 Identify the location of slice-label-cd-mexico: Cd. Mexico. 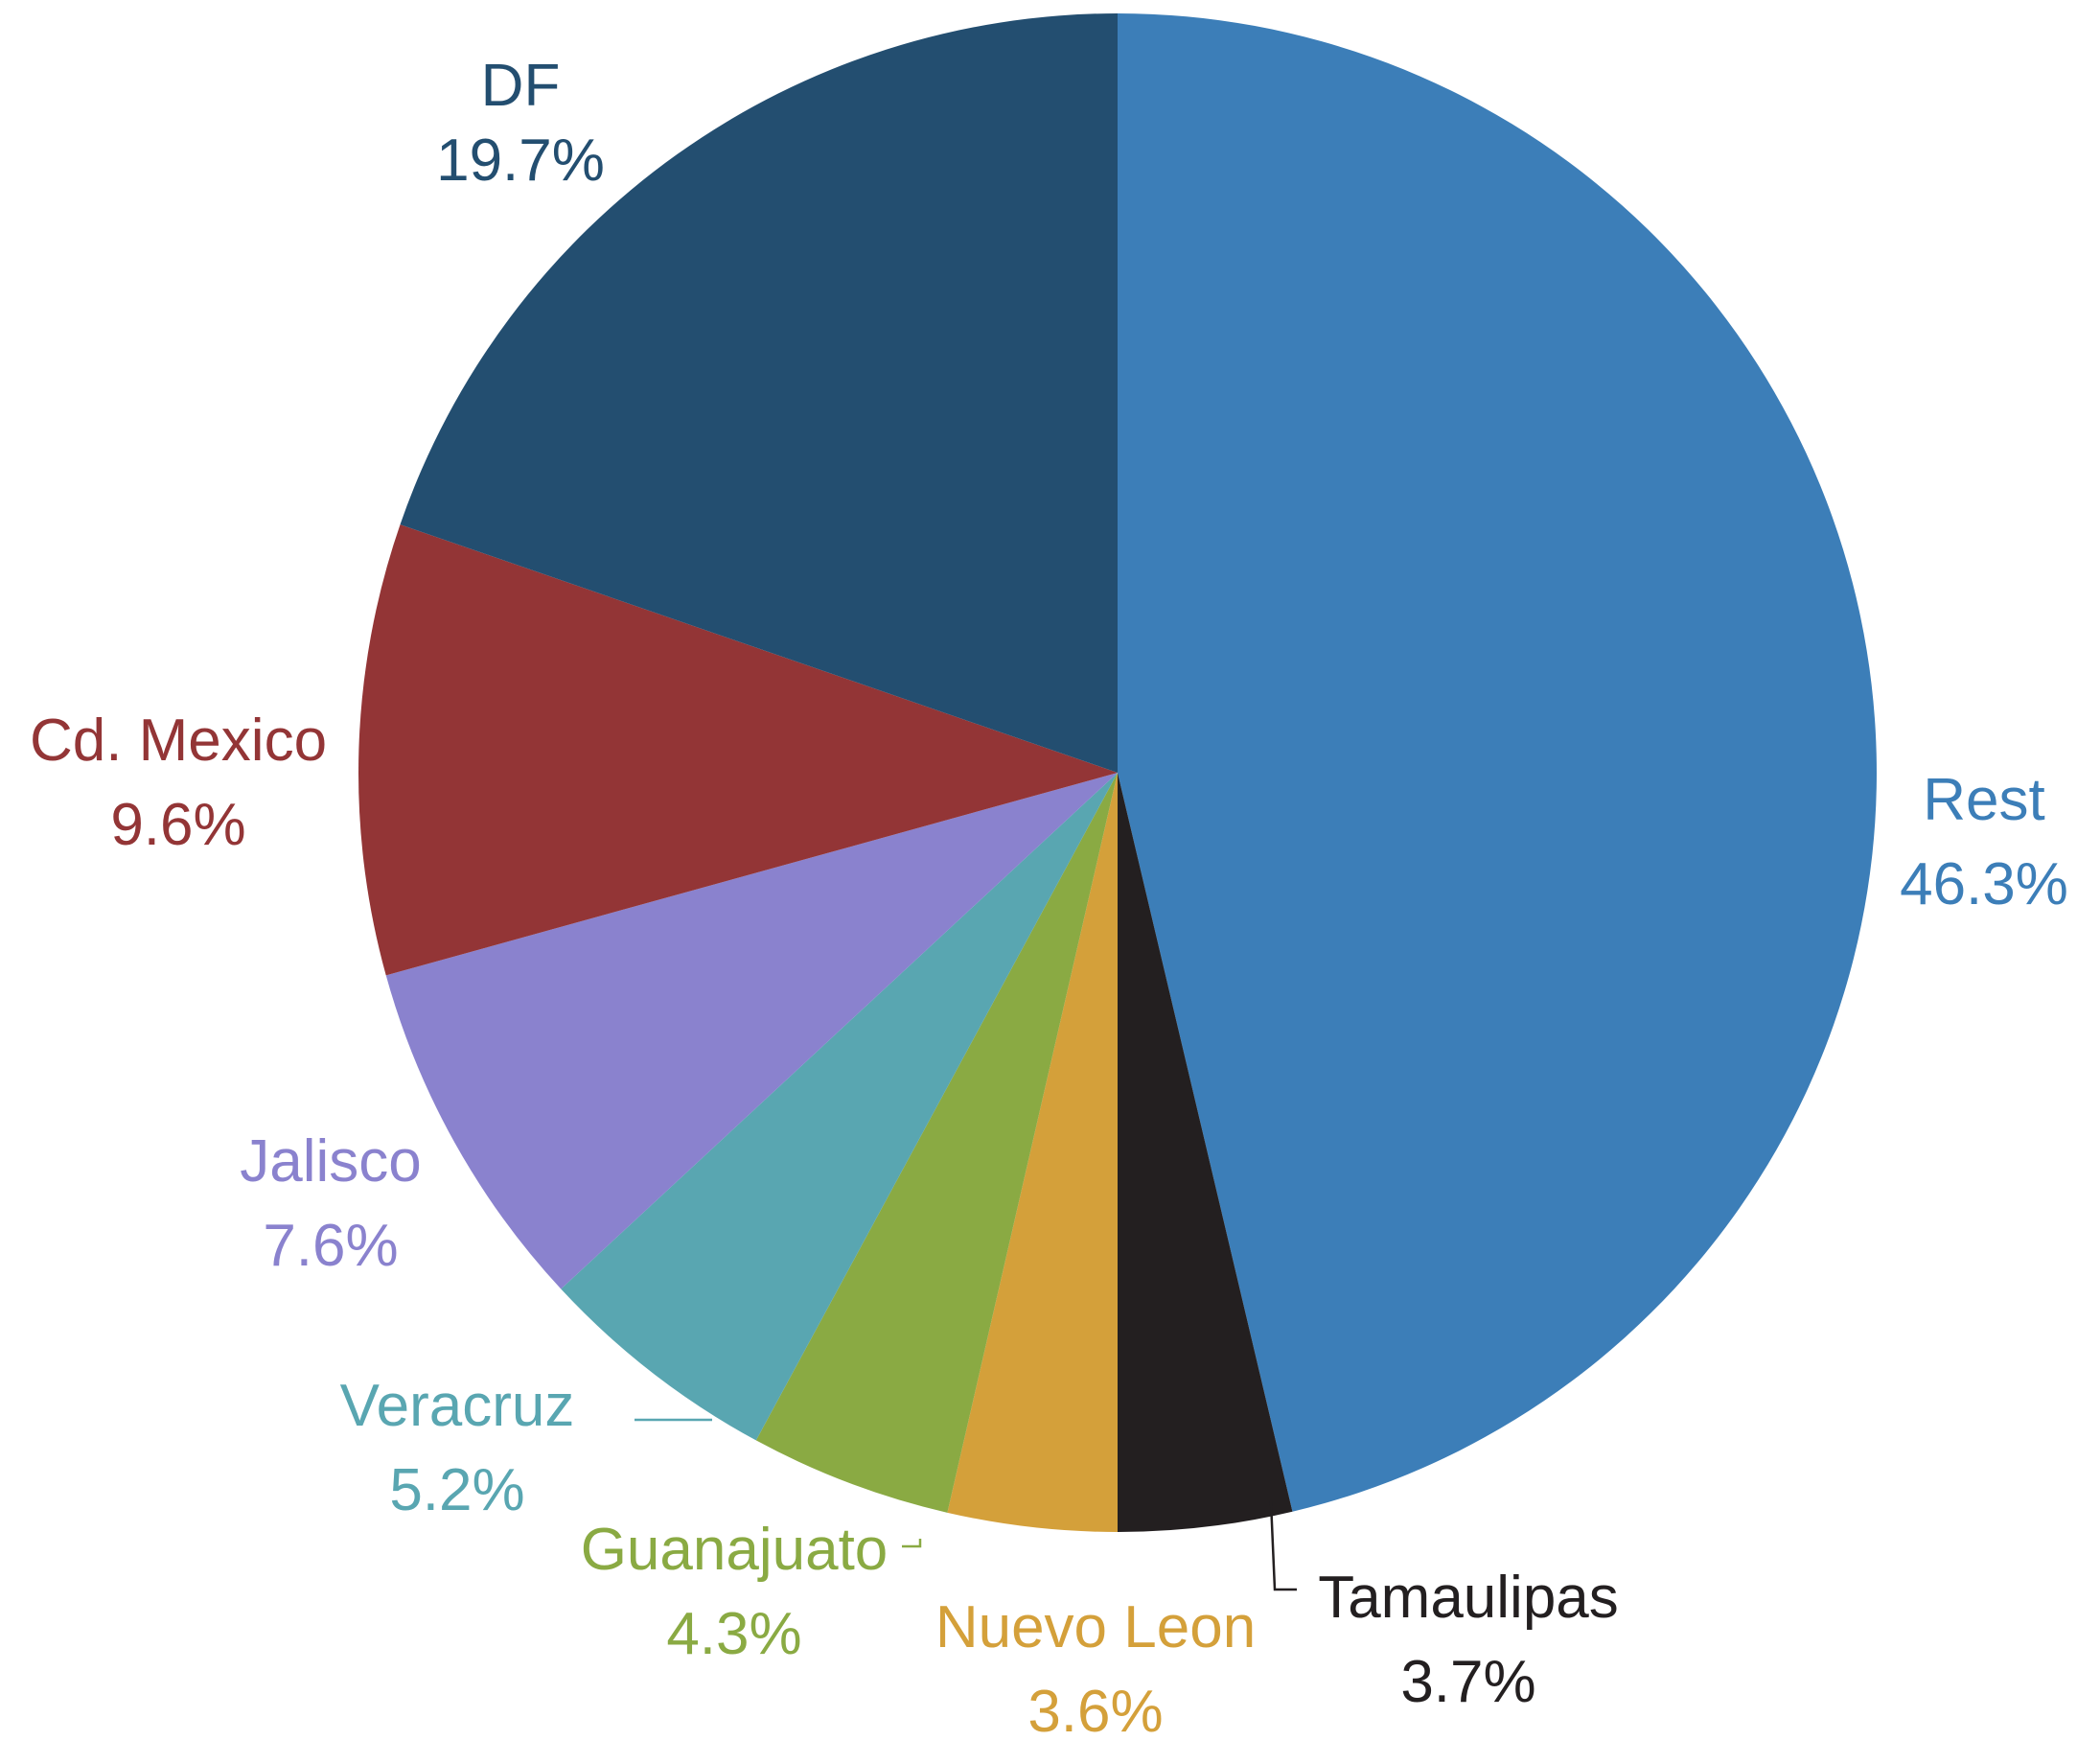
(178, 741).